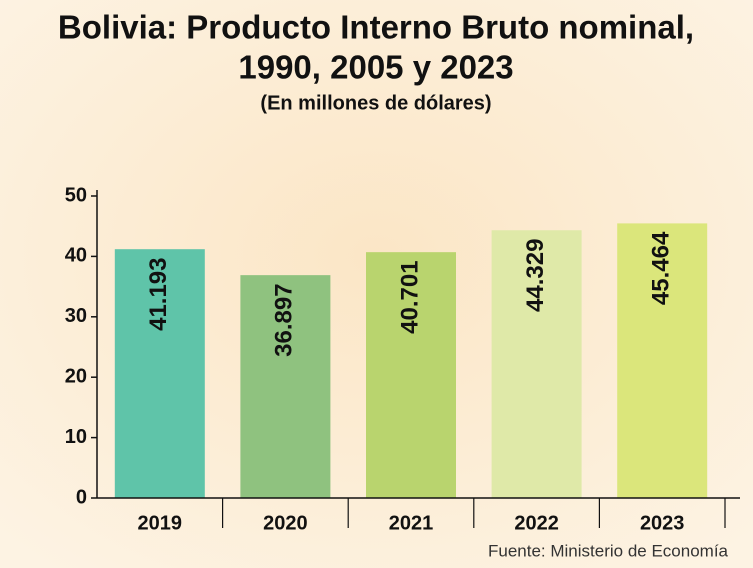 This screenshot has width=753, height=568. I want to click on chart-title-line2: 1990, 2005 y 2023, so click(375, 67).